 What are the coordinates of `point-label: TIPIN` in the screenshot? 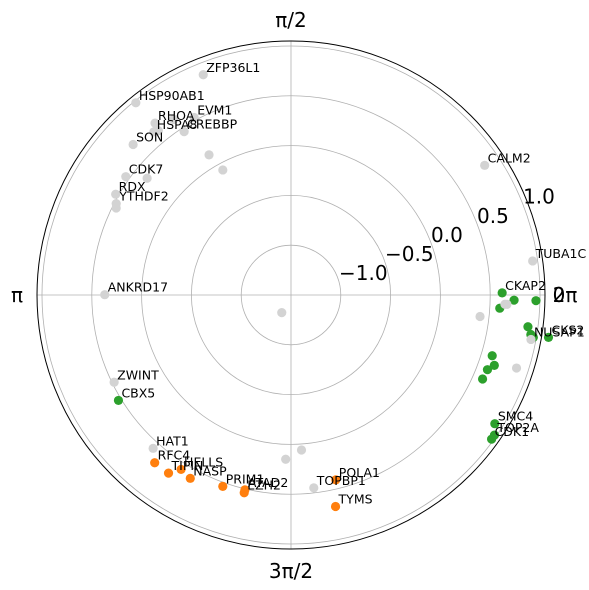 It's located at (187, 465).